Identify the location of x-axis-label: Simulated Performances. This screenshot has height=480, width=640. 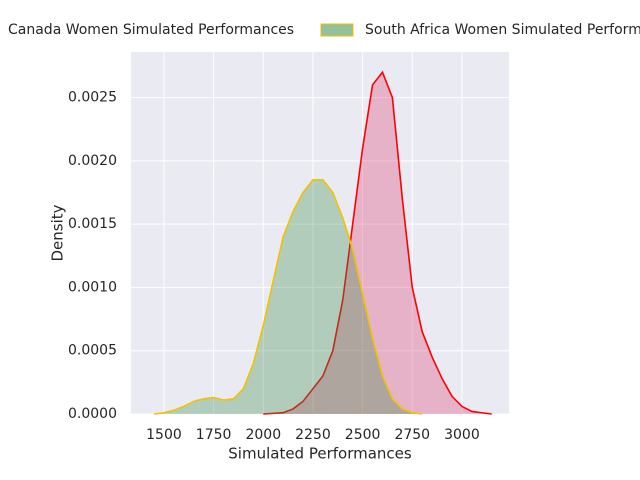
(320, 454).